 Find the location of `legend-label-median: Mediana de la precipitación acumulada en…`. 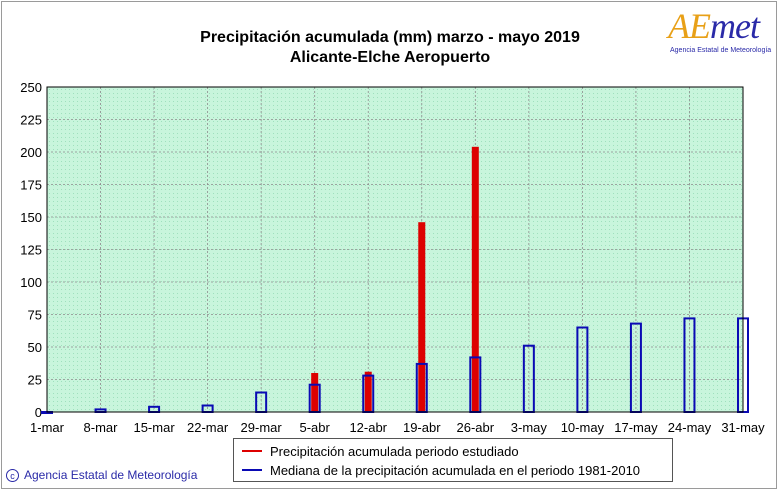

legend-label-median: Mediana de la precipitación acumulada en… is located at coordinates (455, 470).